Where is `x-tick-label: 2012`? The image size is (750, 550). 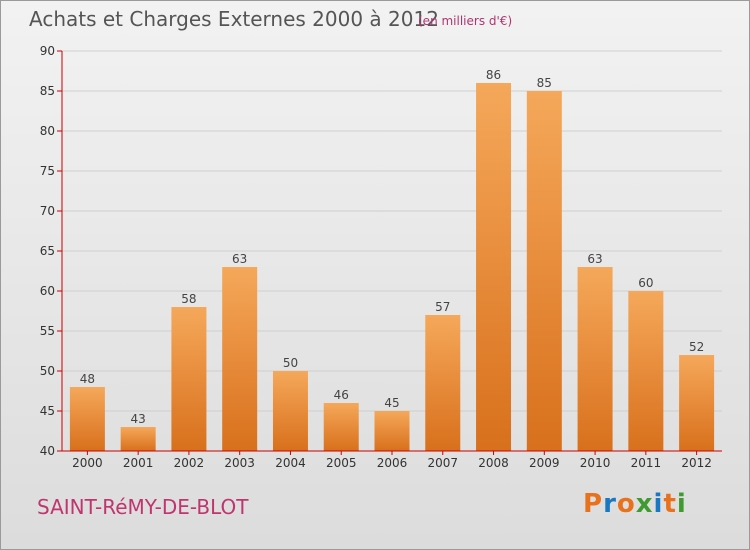
x-tick-label: 2012 is located at coordinates (696, 463).